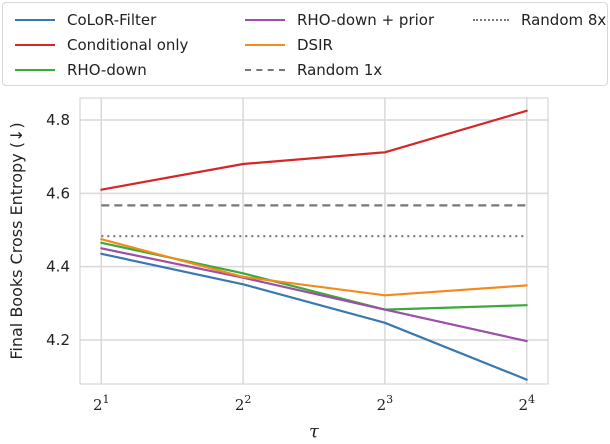  I want to click on legend-item: Random 8x, so click(539, 20).